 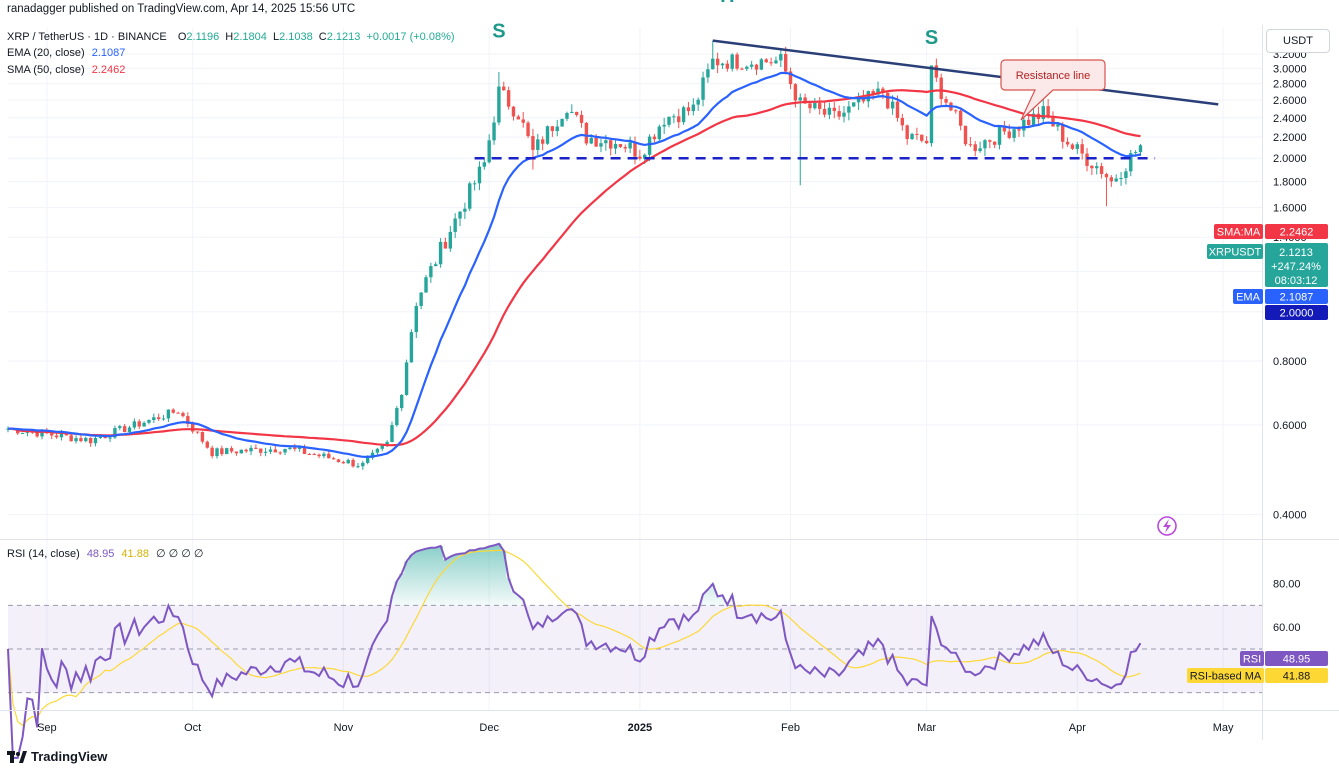 What do you see at coordinates (1287, 628) in the screenshot?
I see `rsi-tick-label: 60.00` at bounding box center [1287, 628].